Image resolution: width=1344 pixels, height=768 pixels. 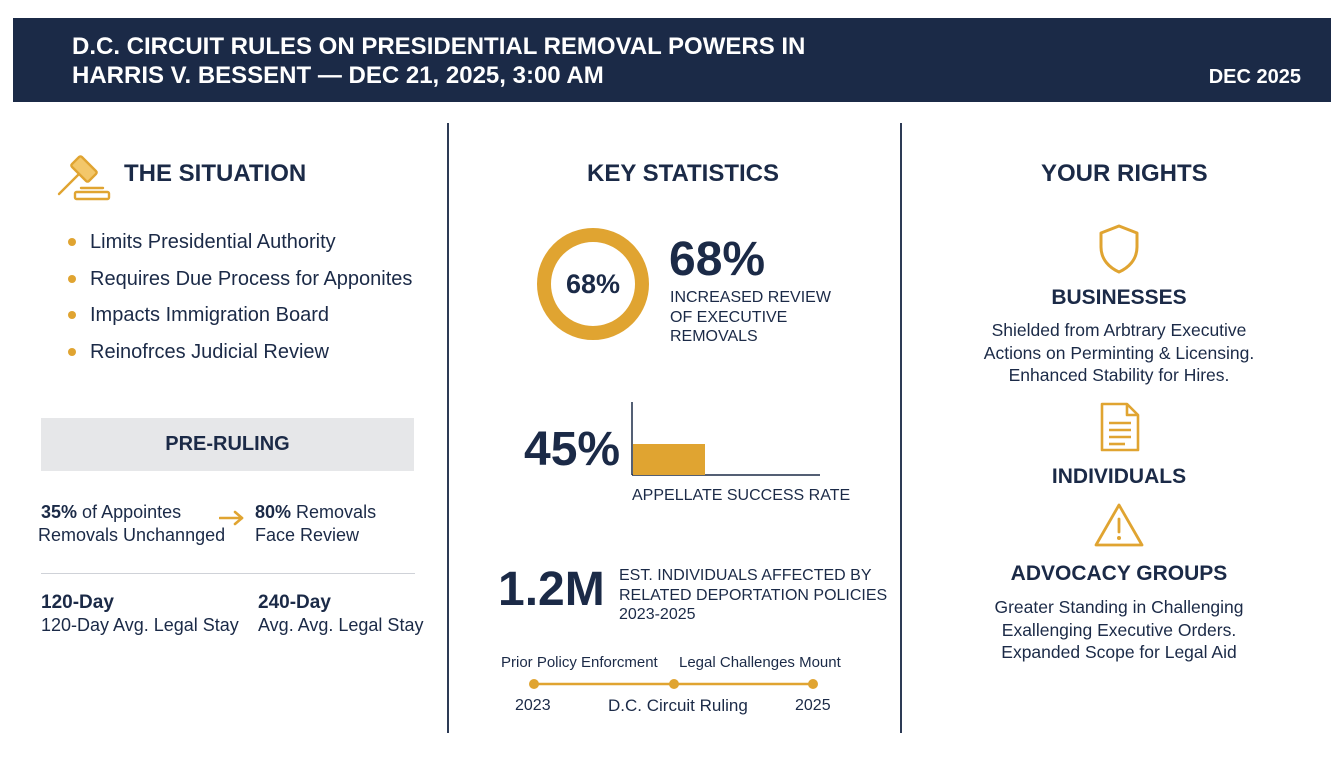 I want to click on document-icon, so click(x=1120, y=427).